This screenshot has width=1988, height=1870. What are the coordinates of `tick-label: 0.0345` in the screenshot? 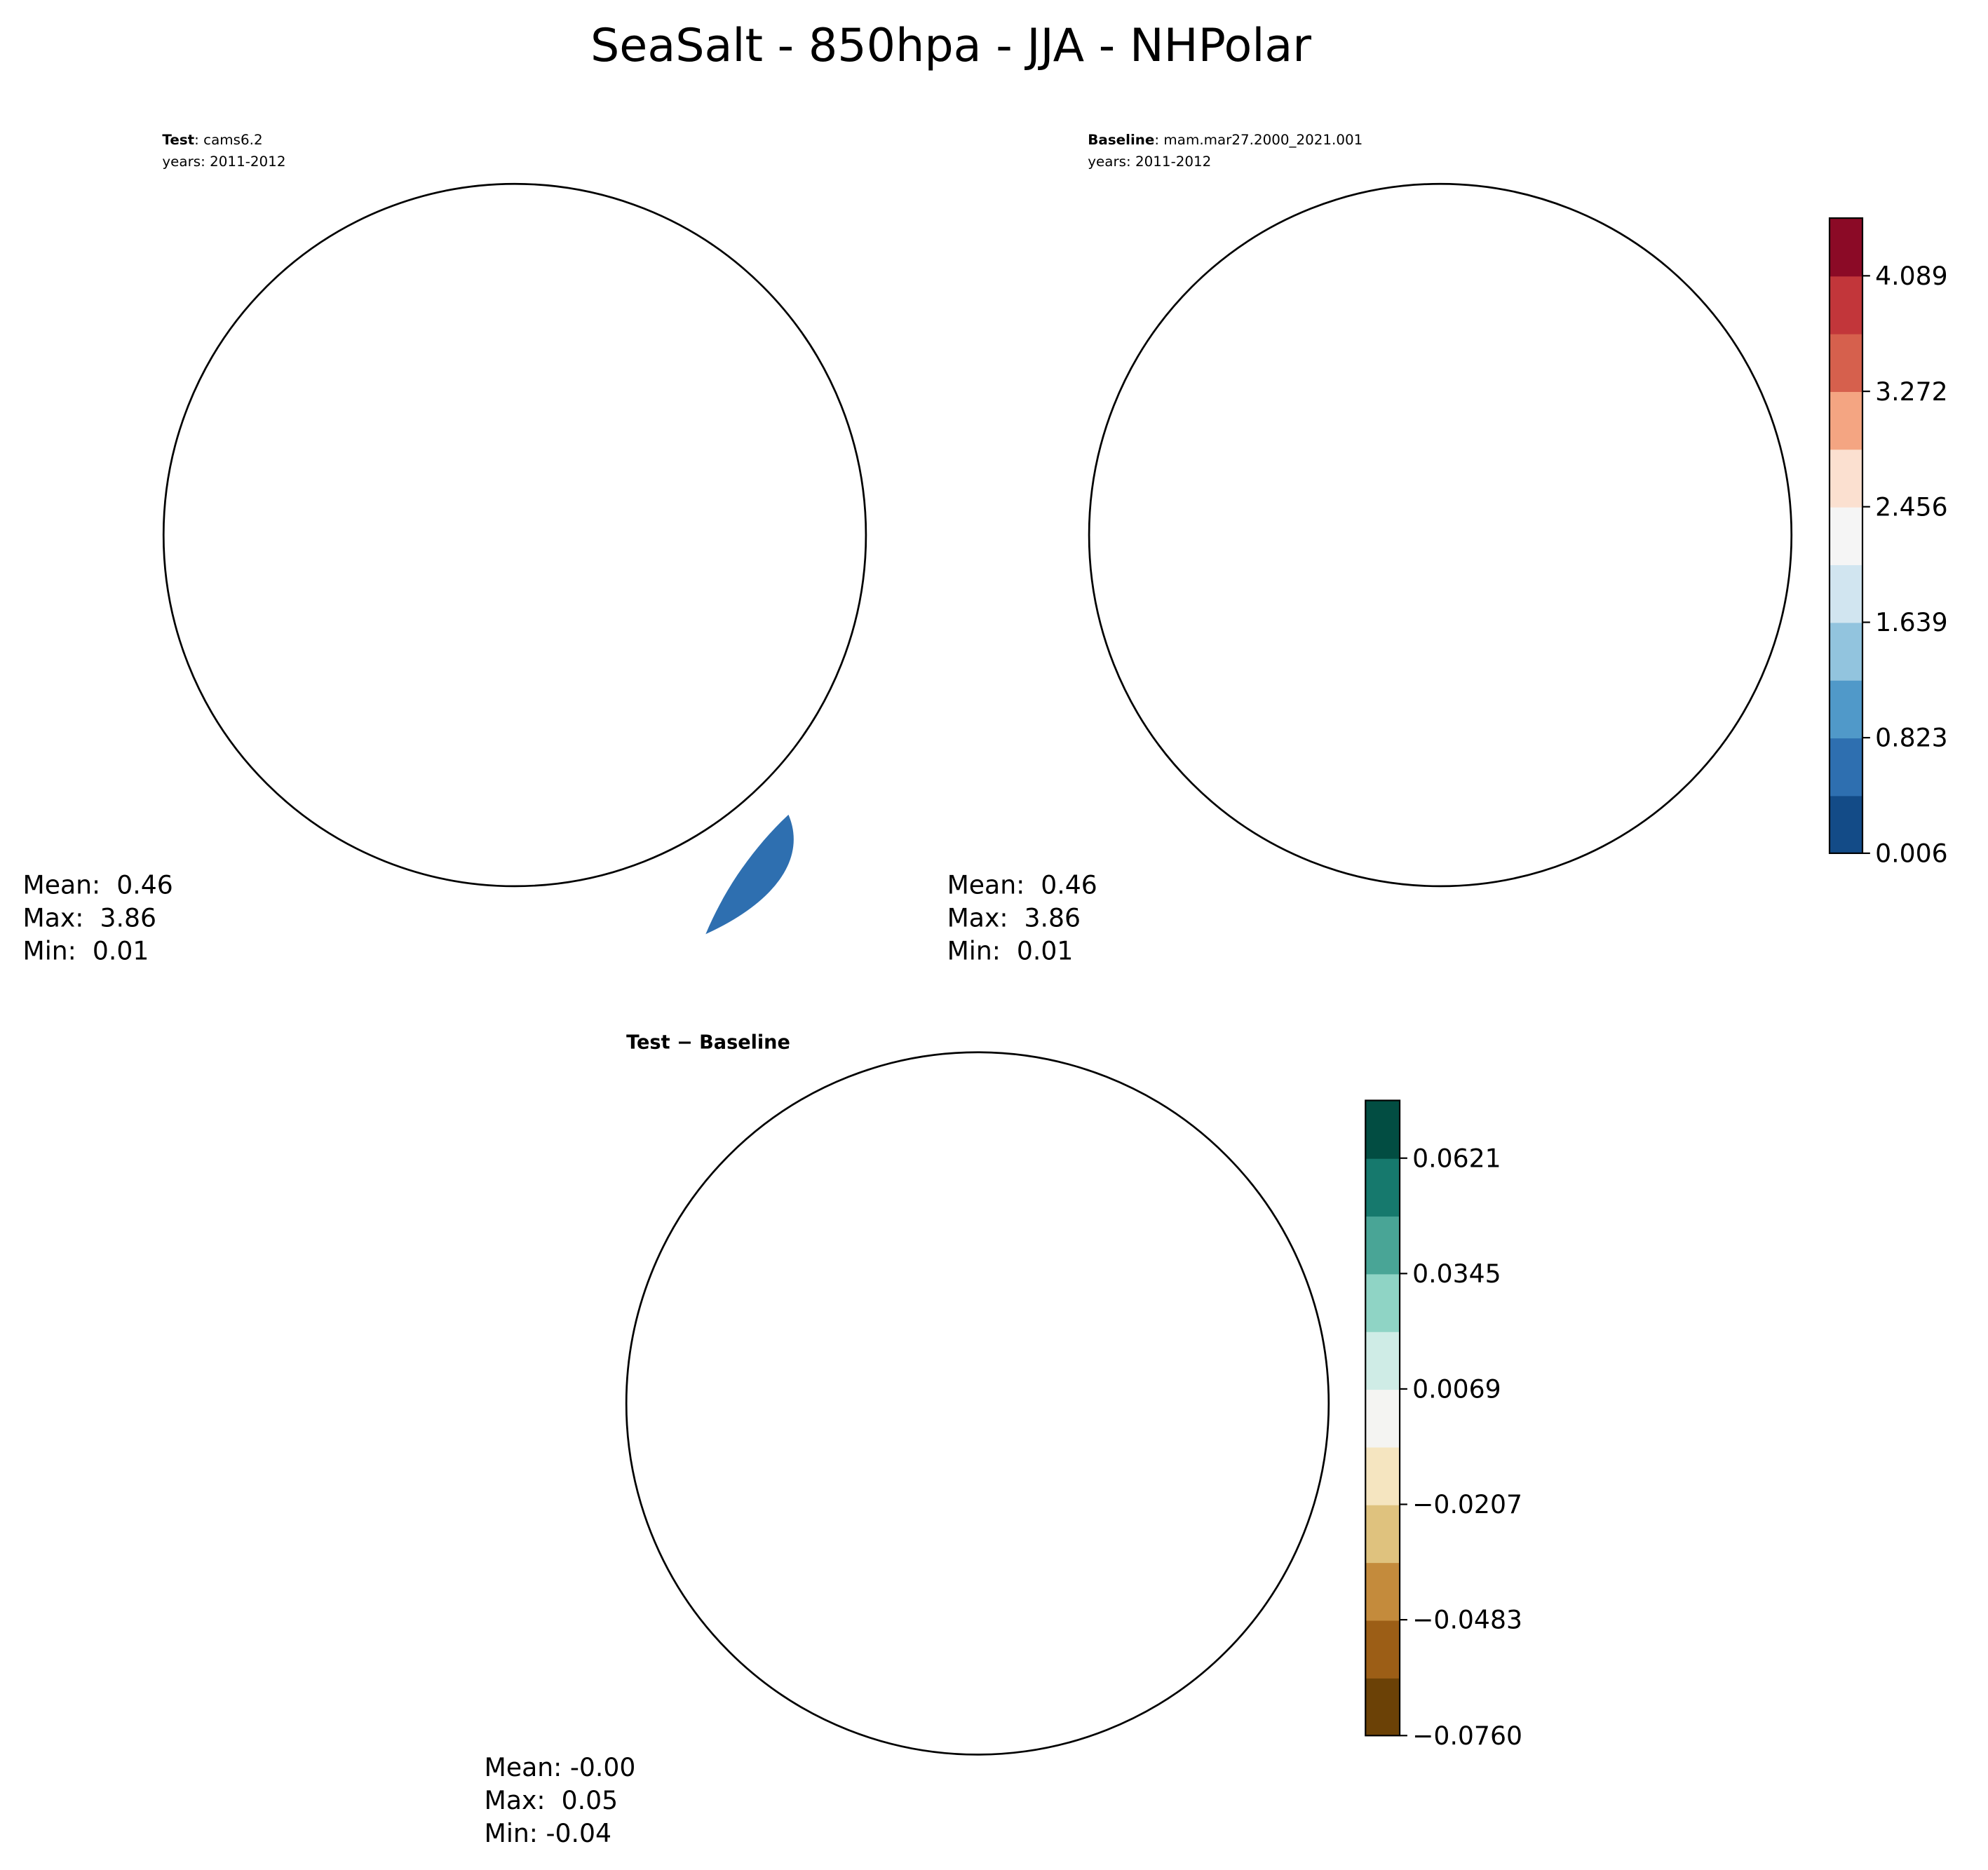 It's located at (1456, 1274).